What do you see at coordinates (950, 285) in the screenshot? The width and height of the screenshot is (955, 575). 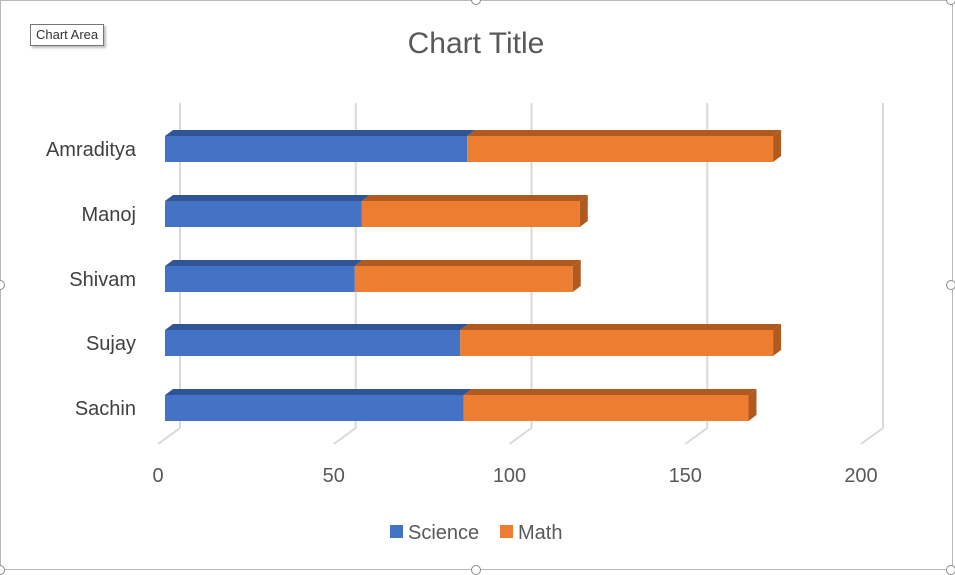 I see `resize-handle-right` at bounding box center [950, 285].